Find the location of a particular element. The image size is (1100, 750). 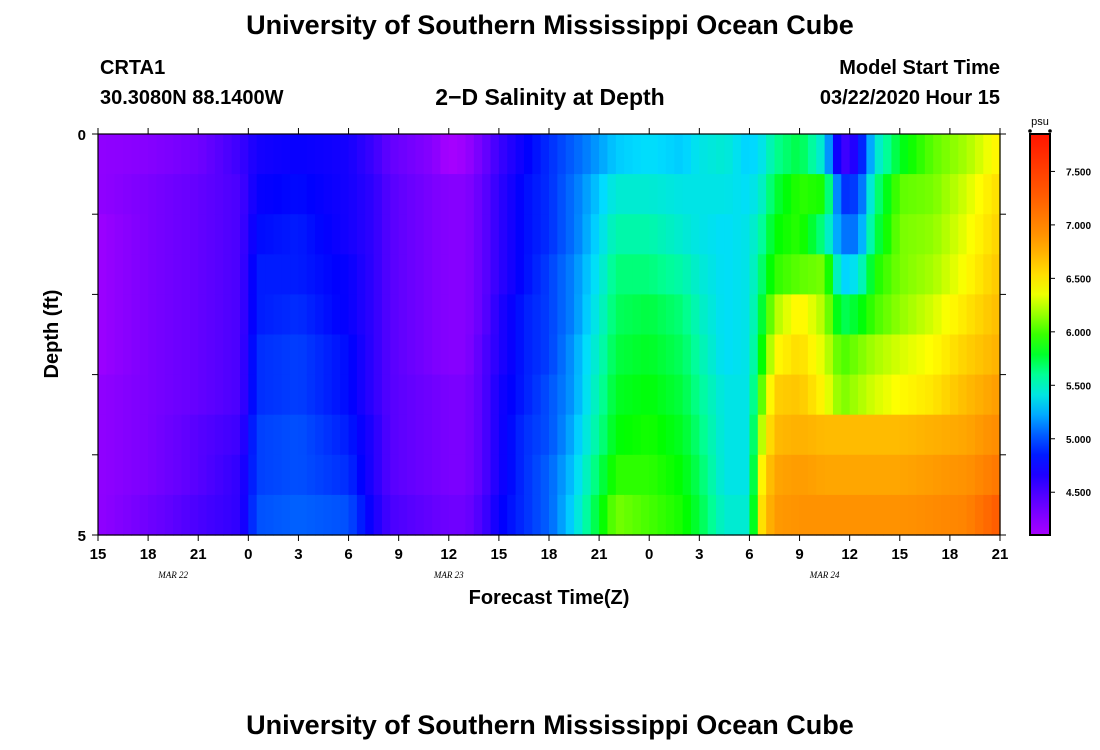

x-tick-label: 9 is located at coordinates (799, 554).